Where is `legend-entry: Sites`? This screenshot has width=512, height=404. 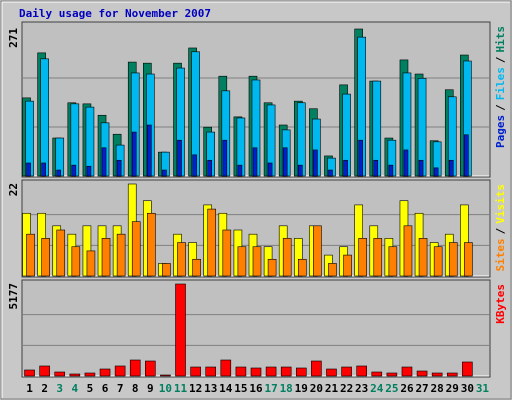 legend-entry: Sites is located at coordinates (500, 254).